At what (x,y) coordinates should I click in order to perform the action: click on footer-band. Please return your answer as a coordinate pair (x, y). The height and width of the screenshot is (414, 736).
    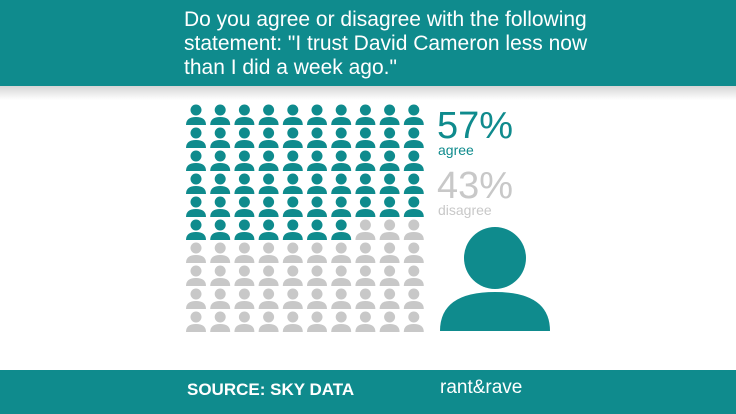
    Looking at the image, I should click on (368, 392).